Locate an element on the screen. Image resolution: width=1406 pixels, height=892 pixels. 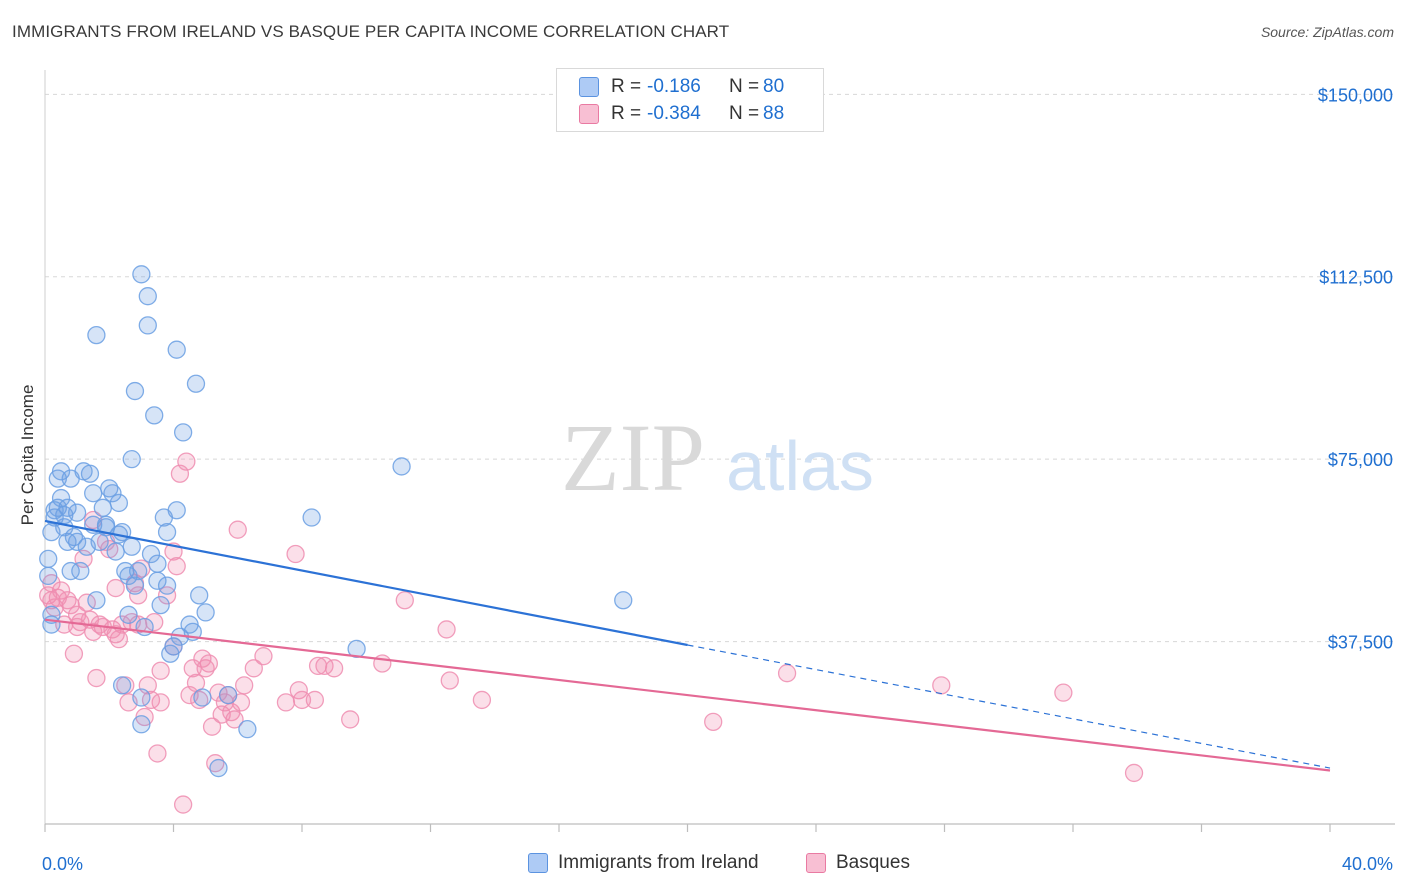
legend-row-basques: R = -0.384 N = 88 is located at coordinates (681, 114).